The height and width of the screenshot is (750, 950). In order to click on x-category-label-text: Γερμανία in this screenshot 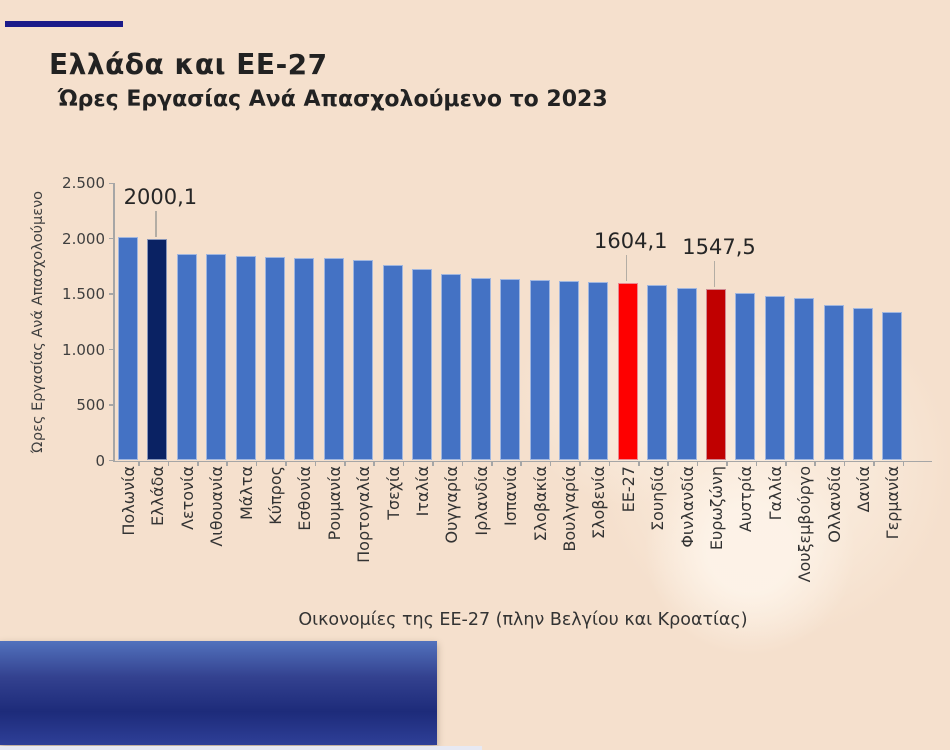, I will do `click(893, 503)`.